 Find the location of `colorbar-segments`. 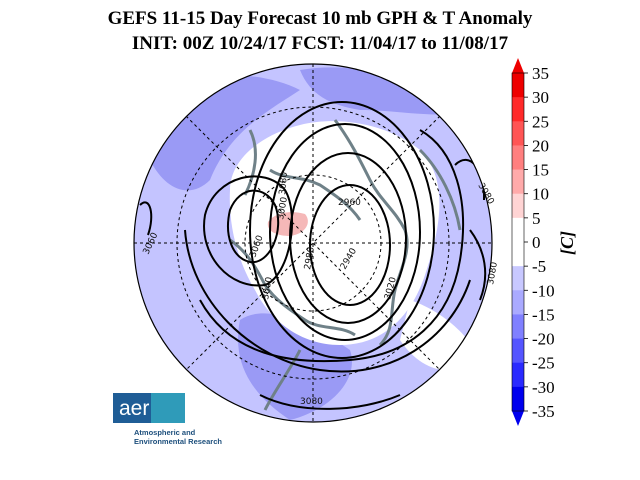

colorbar-segments is located at coordinates (518, 242).